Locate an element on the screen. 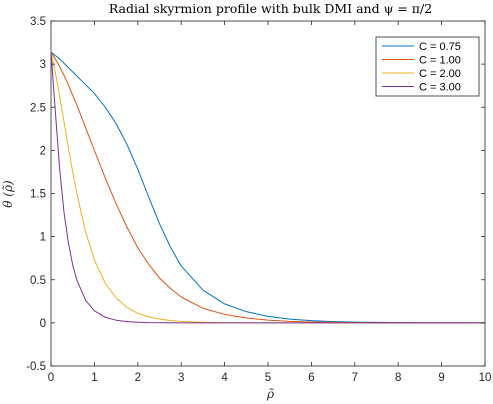 The width and height of the screenshot is (493, 404). x-tick-label: 7 is located at coordinates (355, 378).